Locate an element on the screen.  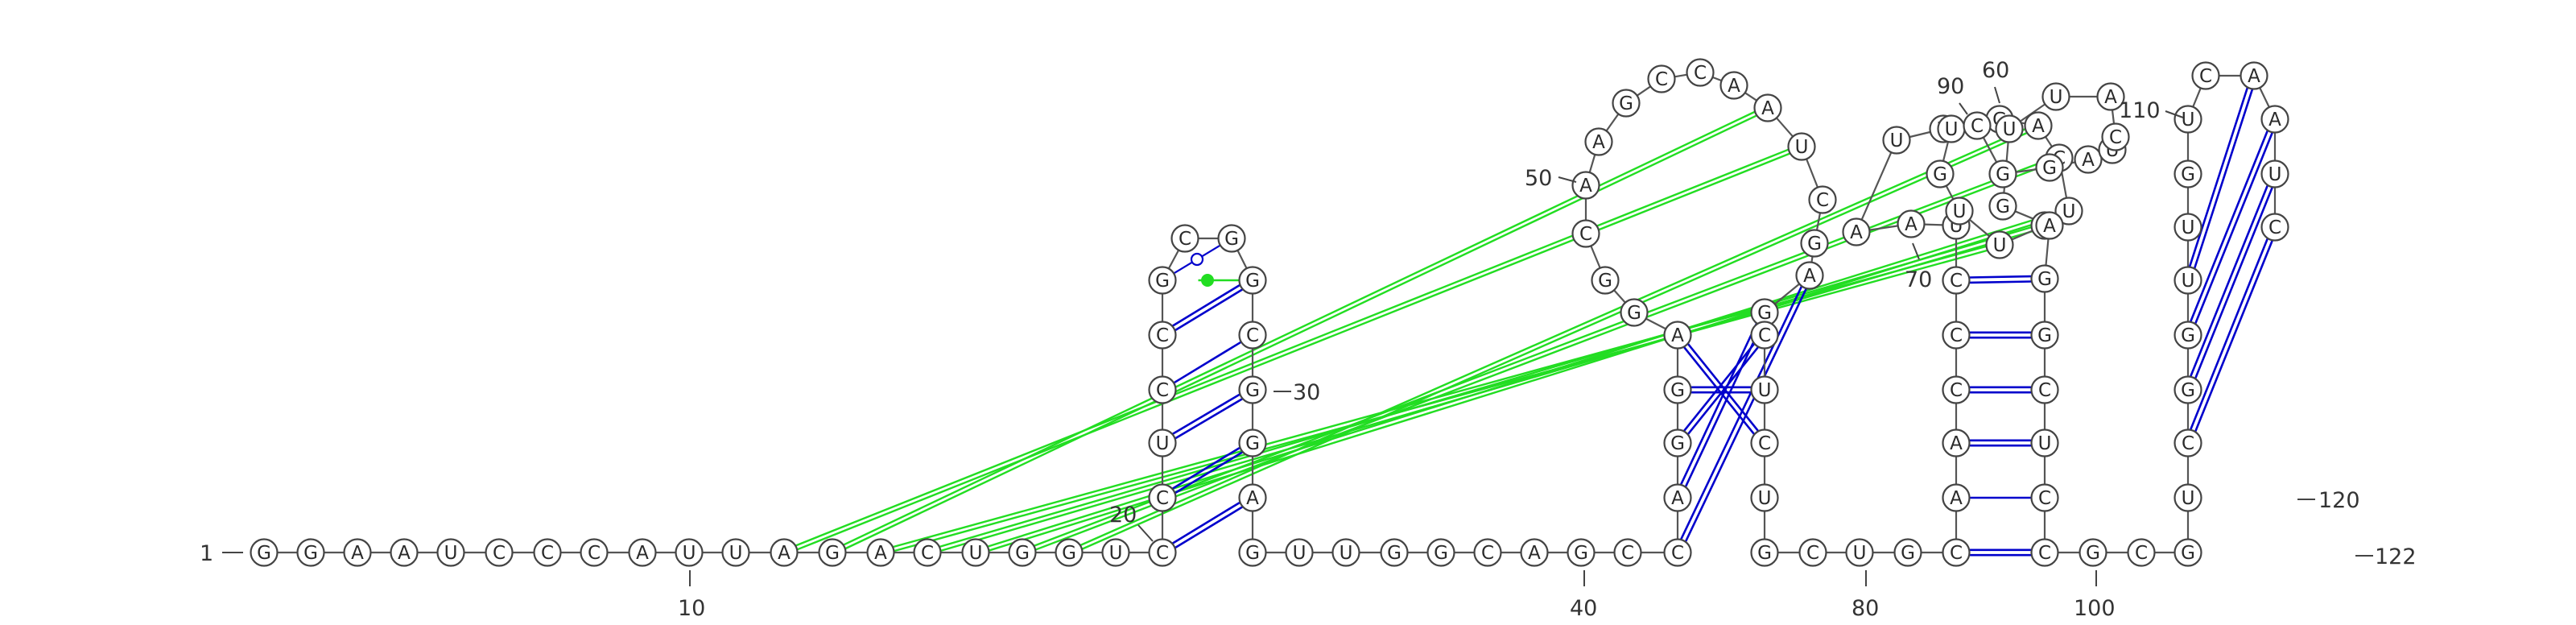
index-label-30: 30 is located at coordinates (1306, 393).